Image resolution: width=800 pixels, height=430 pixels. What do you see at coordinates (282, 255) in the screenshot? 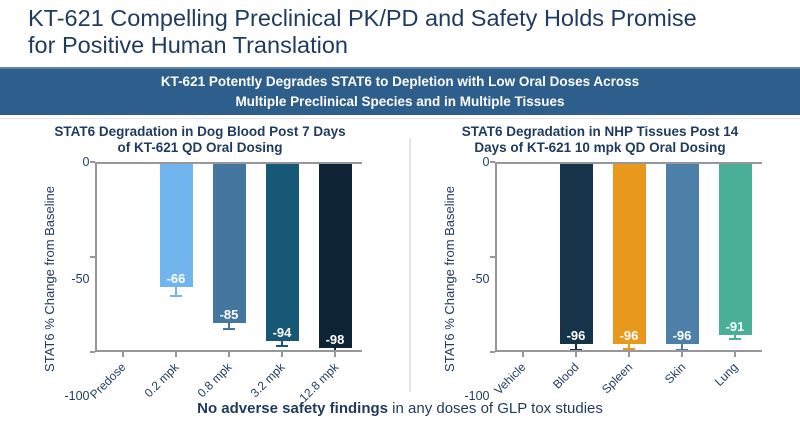
I see `bar-3-2-mpk: -94` at bounding box center [282, 255].